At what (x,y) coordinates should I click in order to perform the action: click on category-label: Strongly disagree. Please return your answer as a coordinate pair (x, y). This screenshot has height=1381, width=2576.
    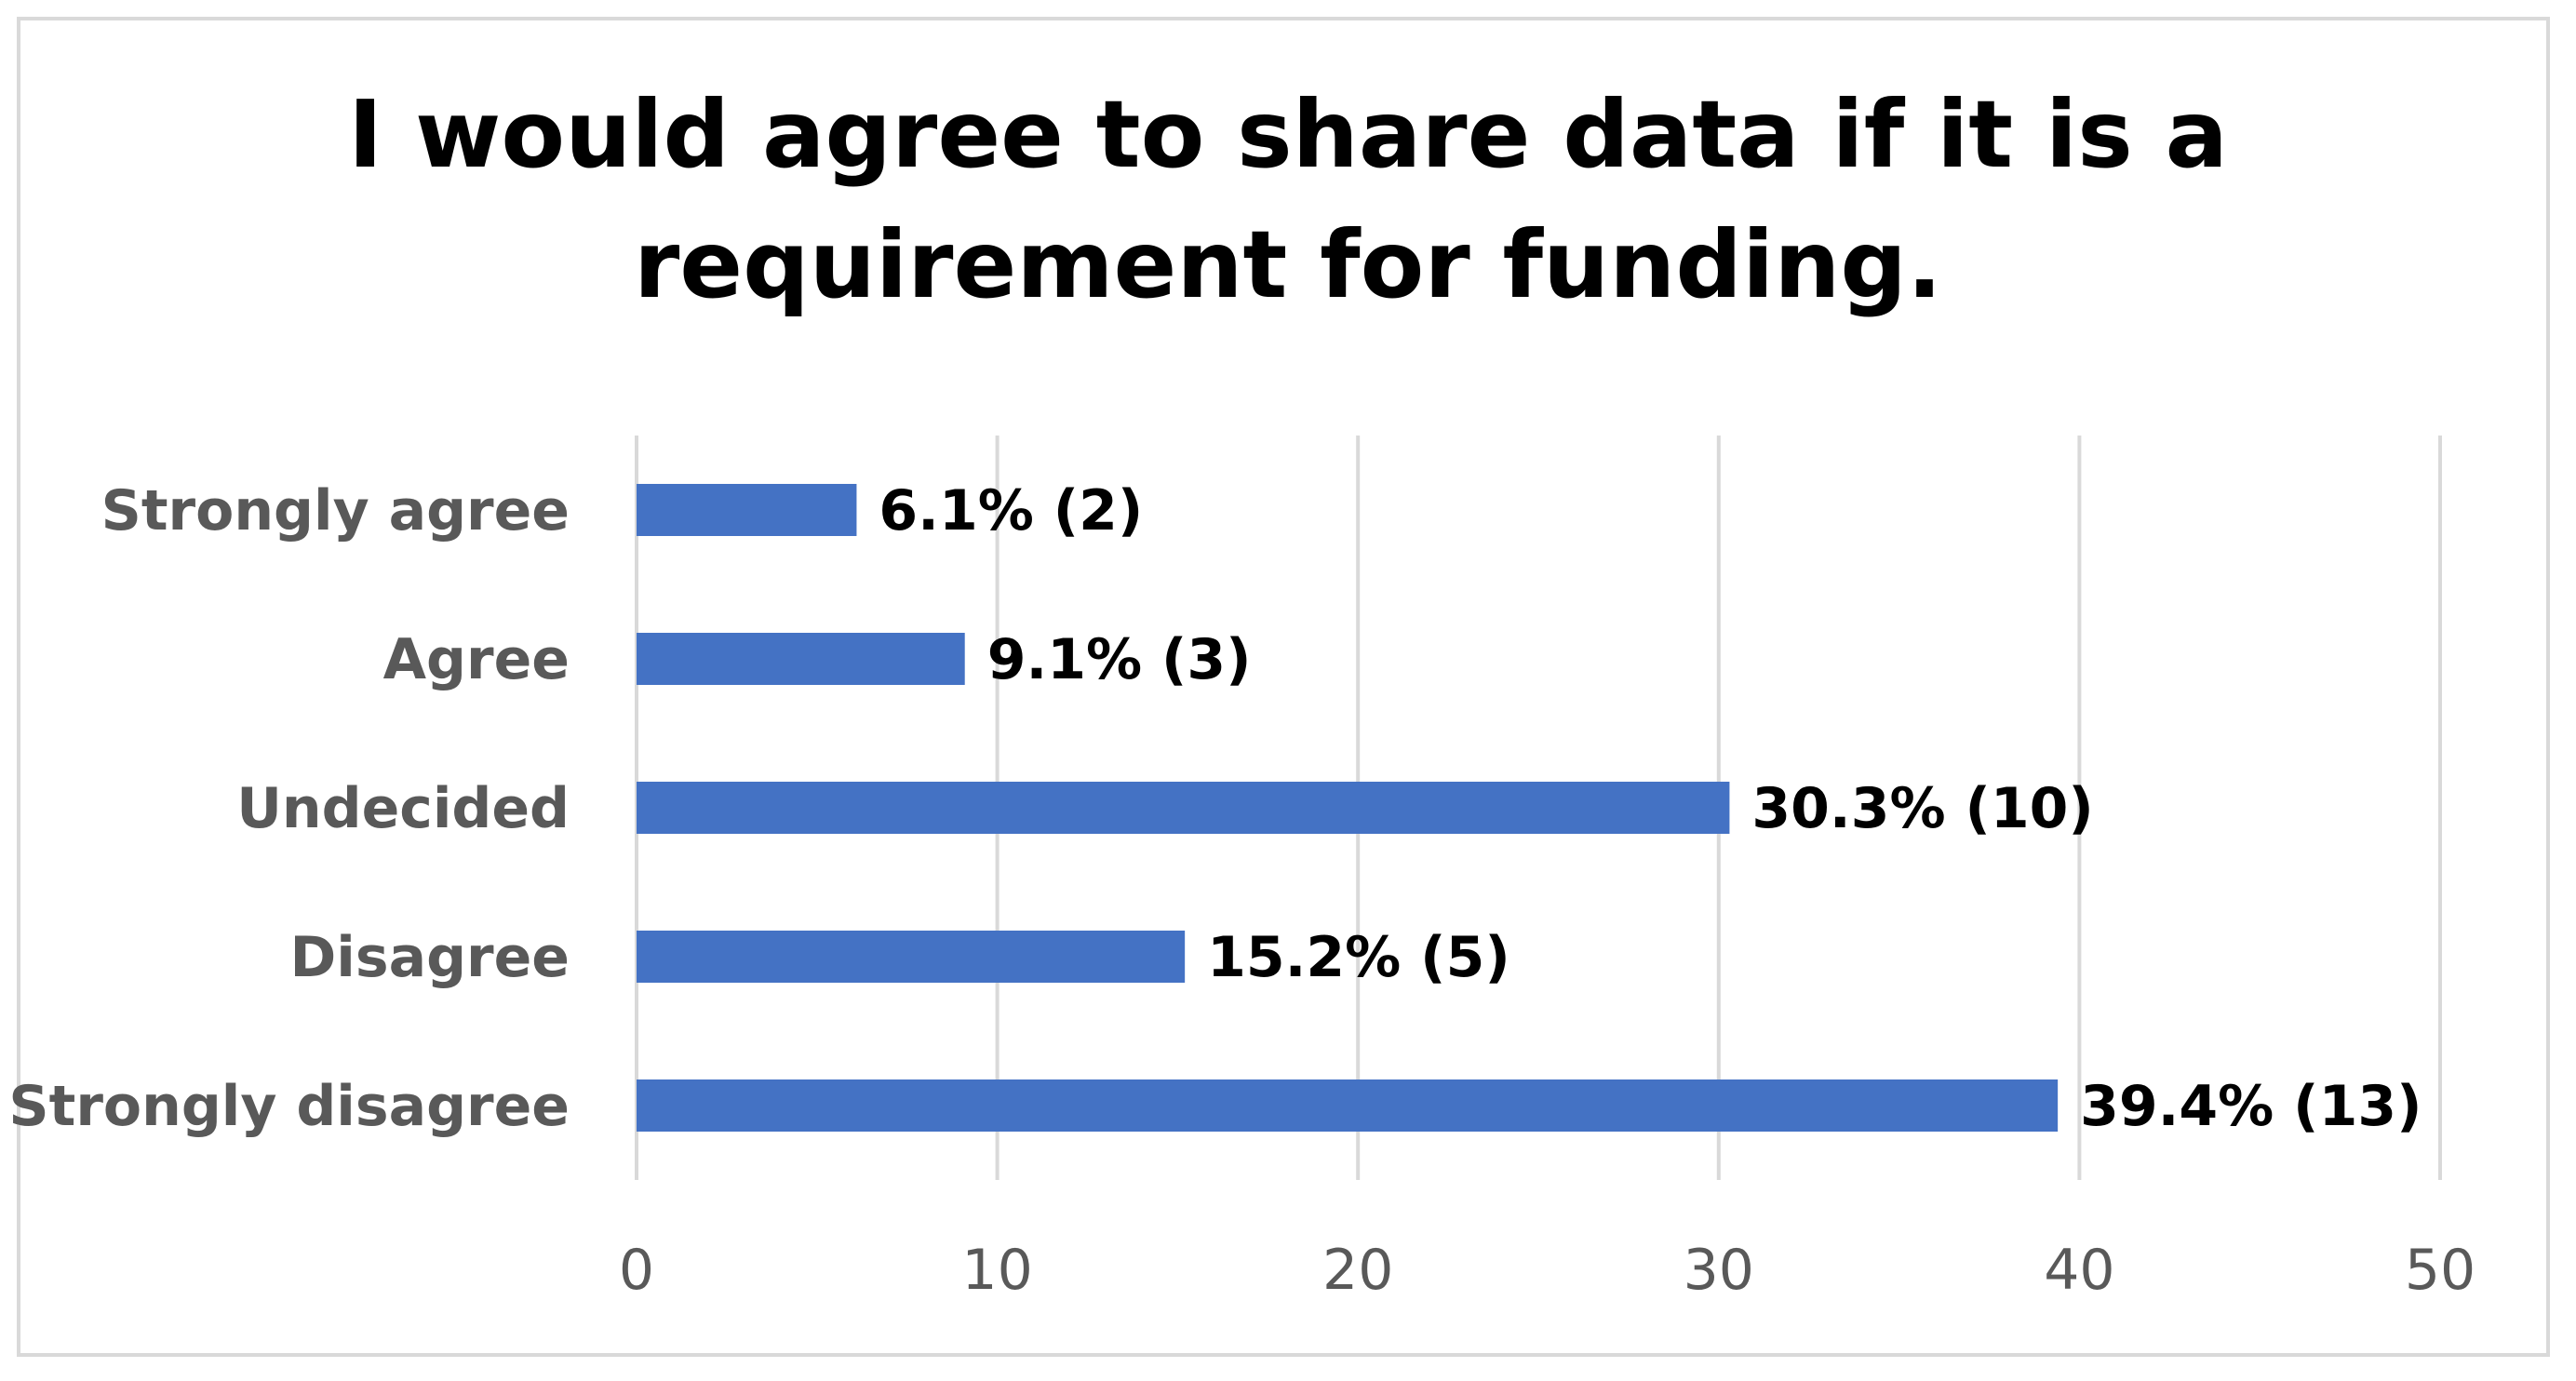
    Looking at the image, I should click on (289, 1106).